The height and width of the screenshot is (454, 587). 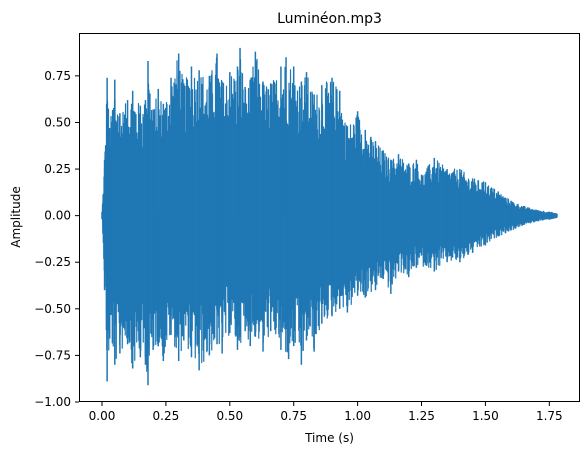 What do you see at coordinates (102, 416) in the screenshot?
I see `x-tick-label: 0.00` at bounding box center [102, 416].